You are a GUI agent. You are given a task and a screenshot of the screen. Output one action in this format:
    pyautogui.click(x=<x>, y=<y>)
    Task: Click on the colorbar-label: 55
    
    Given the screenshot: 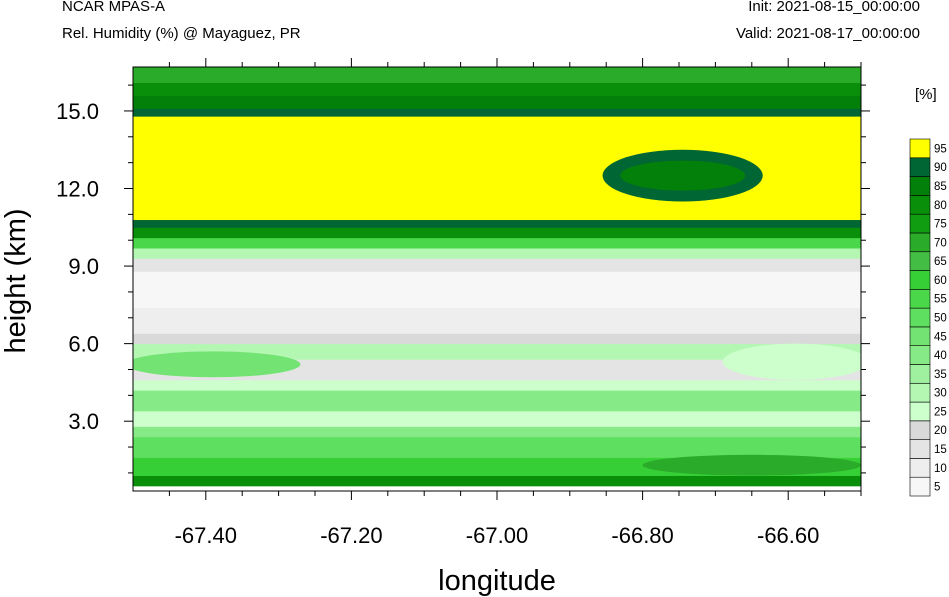 What is the action you would take?
    pyautogui.click(x=940, y=300)
    